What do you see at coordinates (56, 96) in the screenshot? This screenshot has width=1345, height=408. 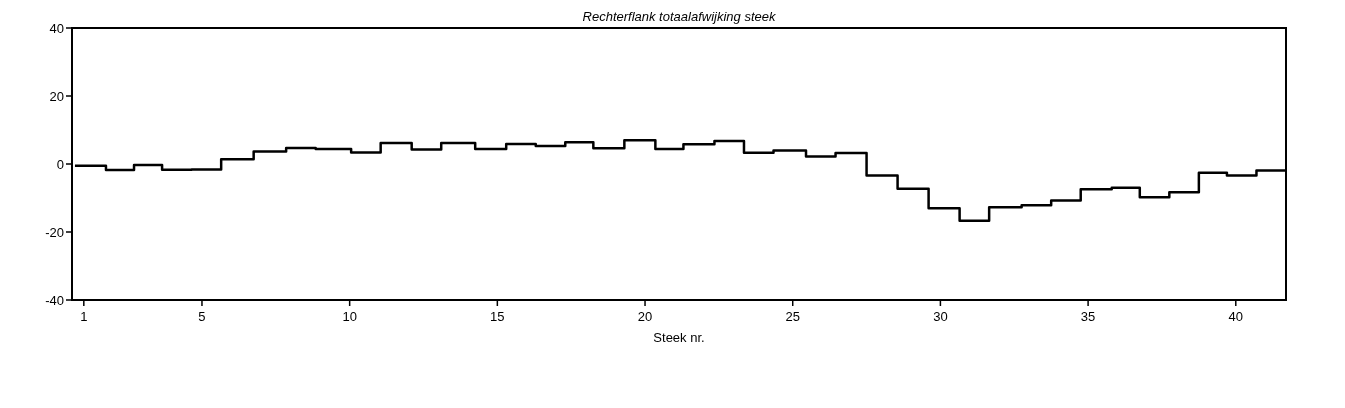 I see `y-tick-label: 20` at bounding box center [56, 96].